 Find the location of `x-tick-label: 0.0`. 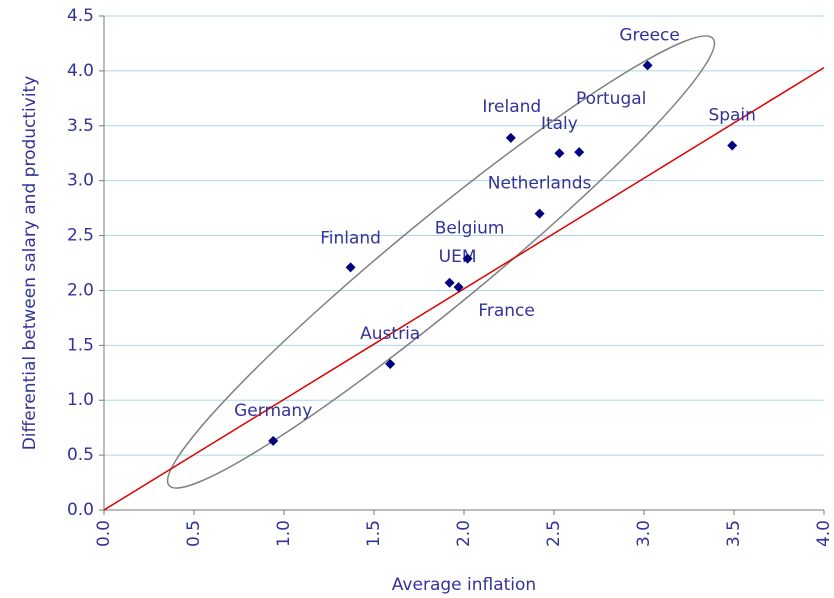

x-tick-label: 0.0 is located at coordinates (104, 533).